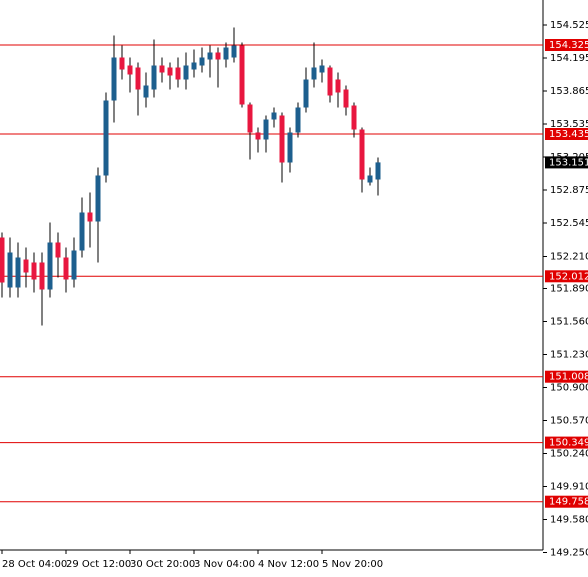 This screenshot has height=577, width=588. What do you see at coordinates (569, 487) in the screenshot?
I see `y-tick-label: 149.910` at bounding box center [569, 487].